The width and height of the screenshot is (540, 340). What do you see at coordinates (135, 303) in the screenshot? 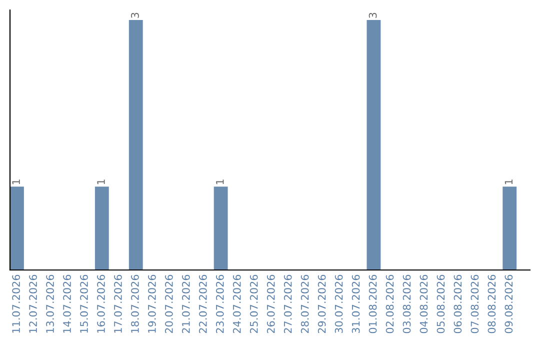
I see `x-tick-label: 18.07.2026` at bounding box center [135, 303].